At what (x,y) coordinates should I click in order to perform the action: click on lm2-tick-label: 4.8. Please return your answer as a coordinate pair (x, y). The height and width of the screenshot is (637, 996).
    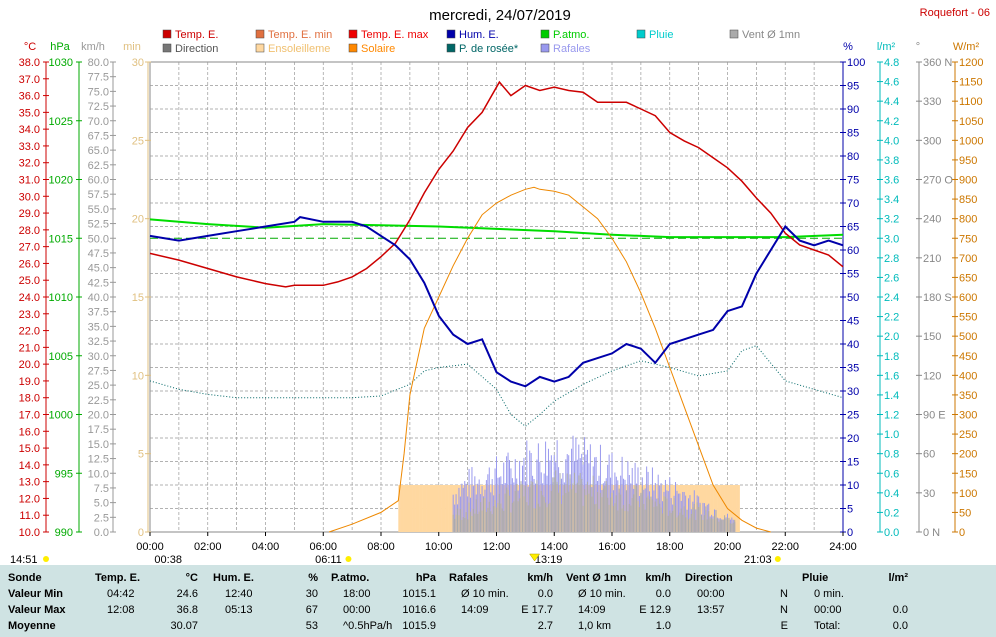
    Looking at the image, I should click on (891, 63).